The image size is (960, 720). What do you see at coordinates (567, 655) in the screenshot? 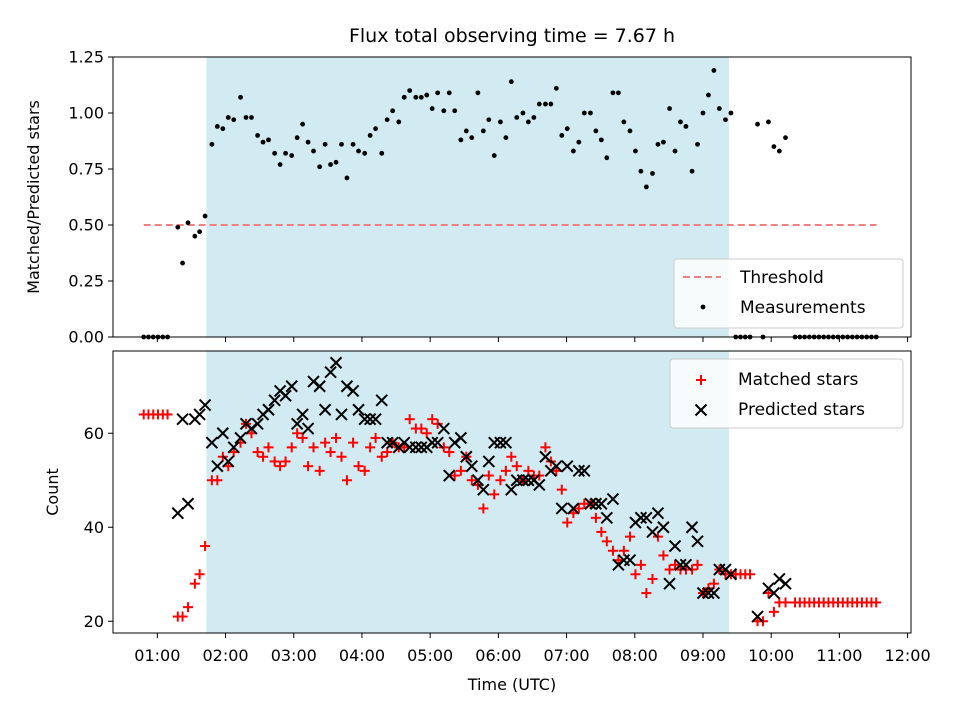
I see `bottom-x-tick-label: 07:00` at bounding box center [567, 655].